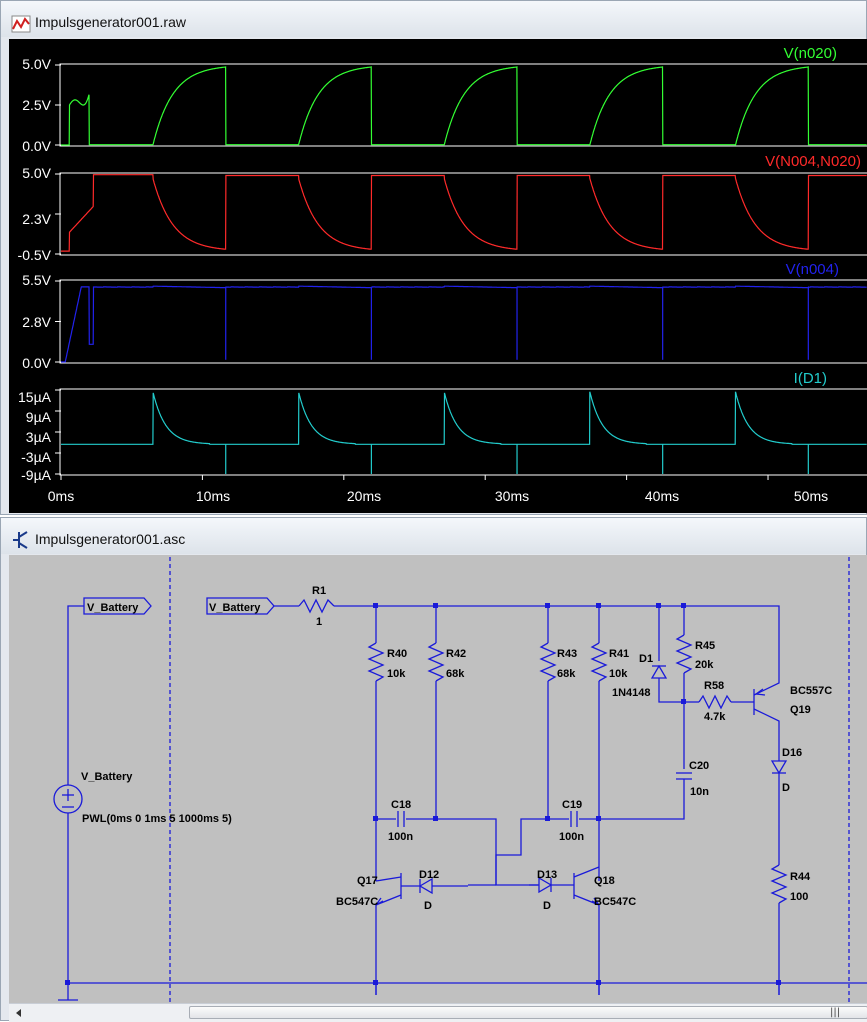  Describe the element at coordinates (548, 662) in the screenshot. I see `resistor-r43` at that location.